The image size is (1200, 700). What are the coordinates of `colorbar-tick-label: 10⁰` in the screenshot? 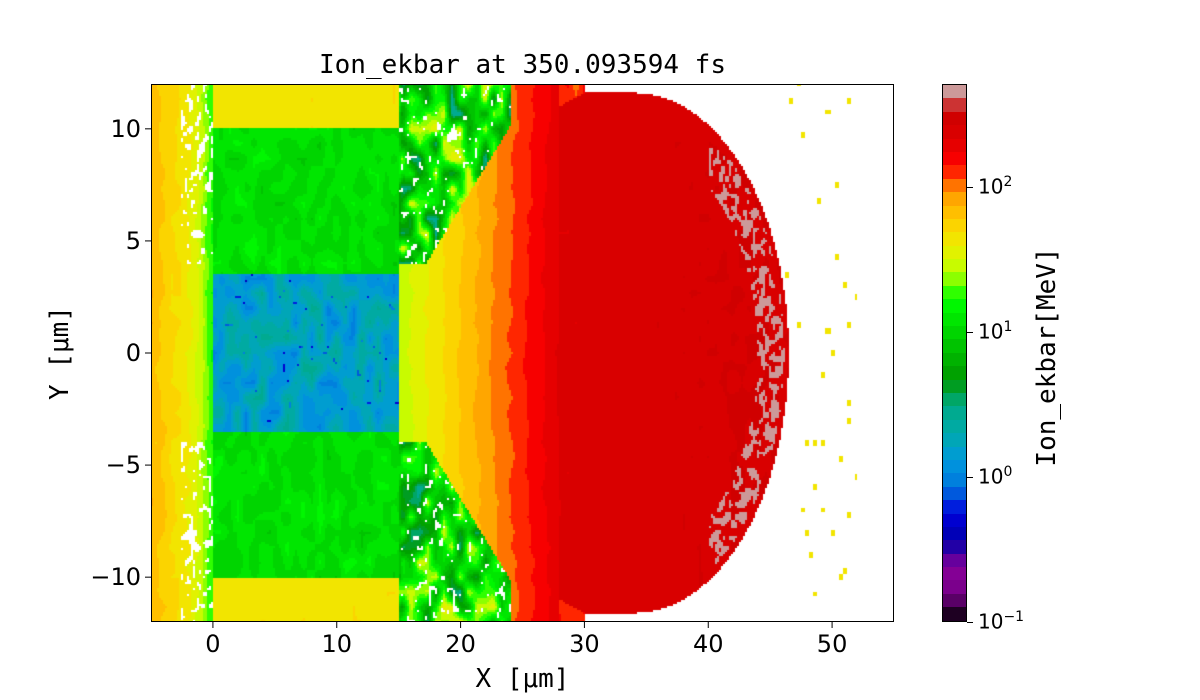 It's located at (995, 476).